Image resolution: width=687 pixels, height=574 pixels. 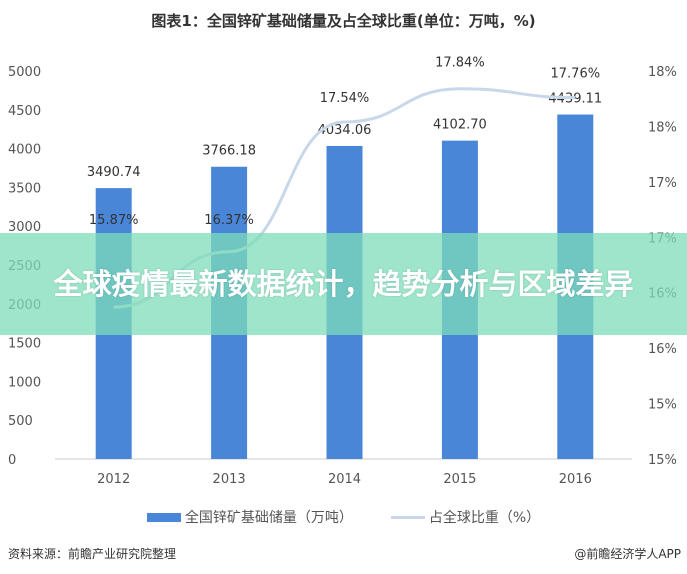 I want to click on bar-value-label: 3490.74, so click(x=114, y=172).